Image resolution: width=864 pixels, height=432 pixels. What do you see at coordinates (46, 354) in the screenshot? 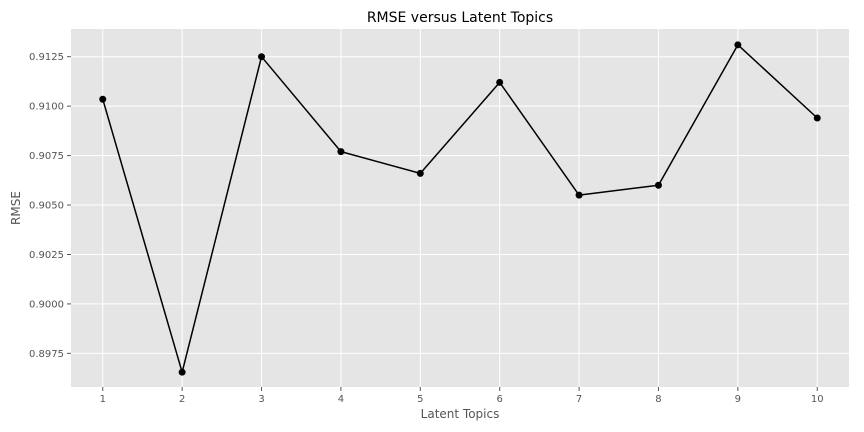
I see `y-tick-label: 0.8975` at bounding box center [46, 354].